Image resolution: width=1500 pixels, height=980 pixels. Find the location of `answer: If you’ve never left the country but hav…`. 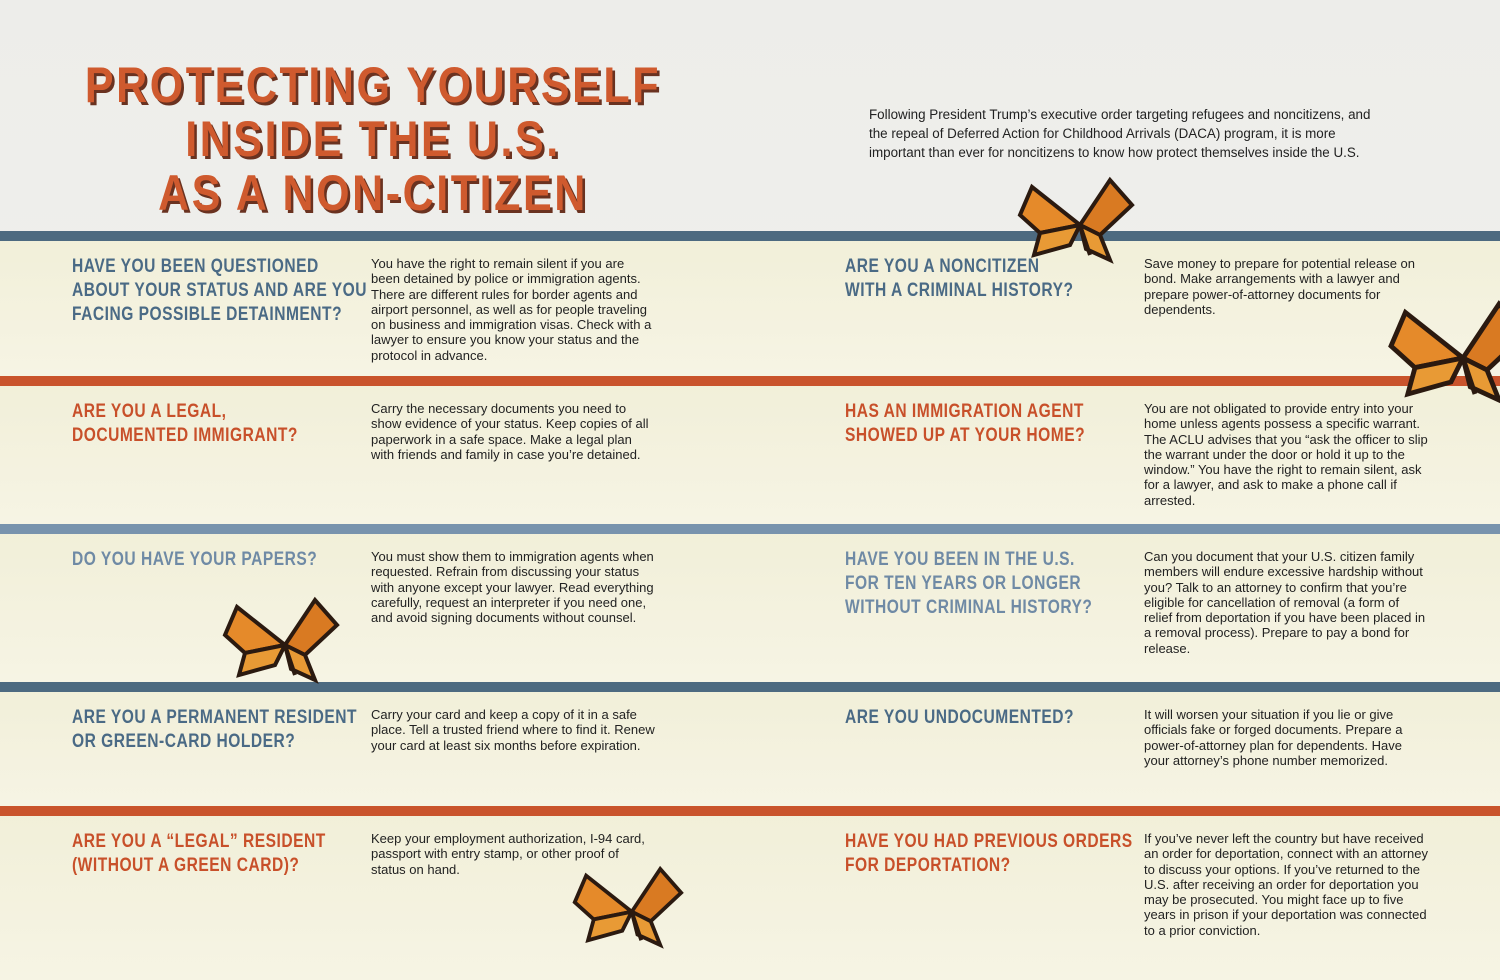

answer: If you’ve never left the country but hav… is located at coordinates (1286, 884).